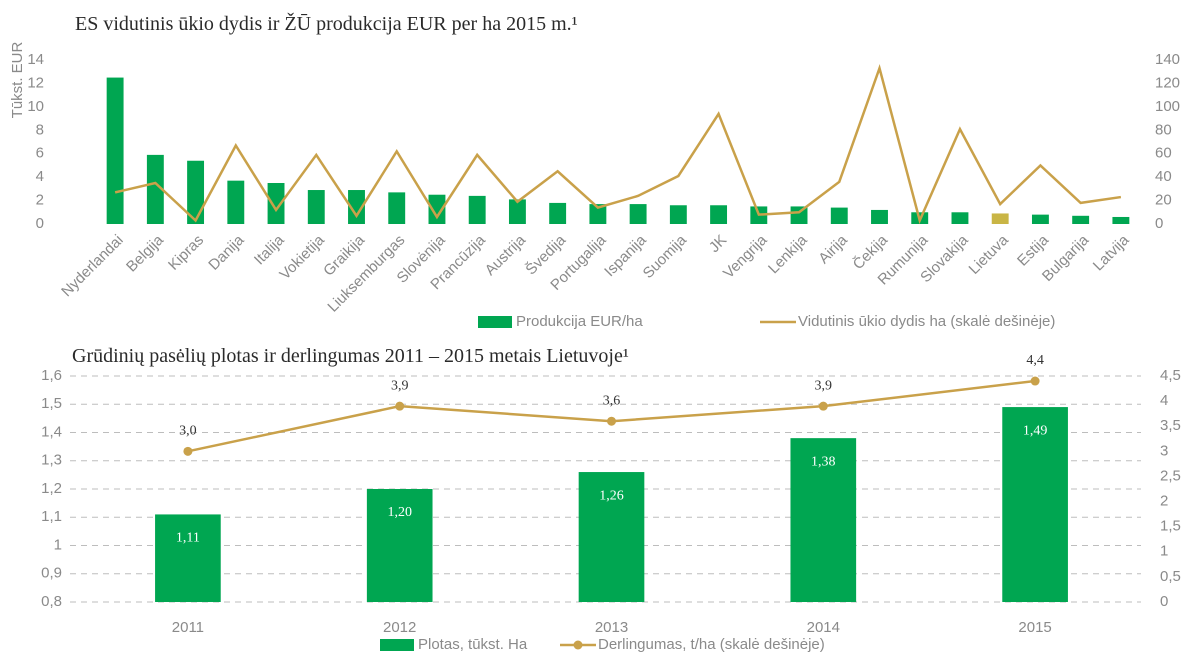 The width and height of the screenshot is (1198, 654). What do you see at coordinates (40, 223) in the screenshot?
I see `y-tick-label: 0` at bounding box center [40, 223].